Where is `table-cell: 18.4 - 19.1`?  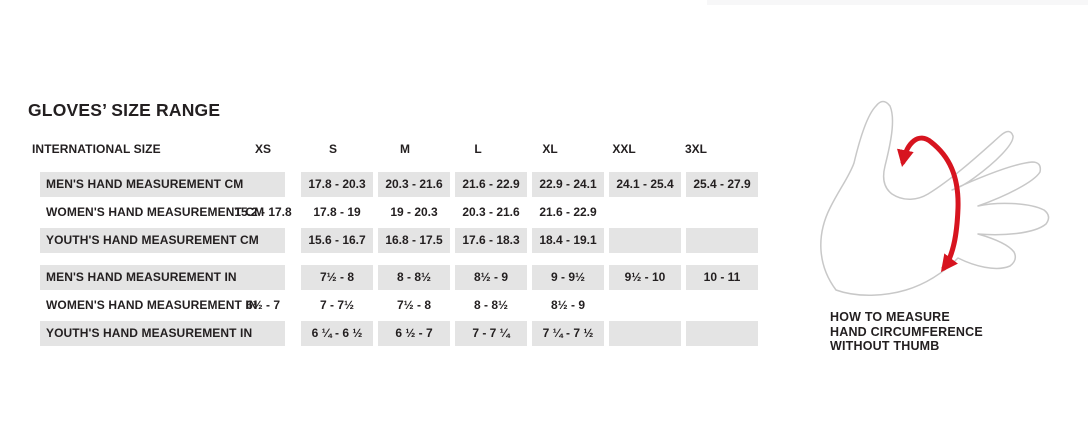
table-cell: 18.4 - 19.1 is located at coordinates (568, 240).